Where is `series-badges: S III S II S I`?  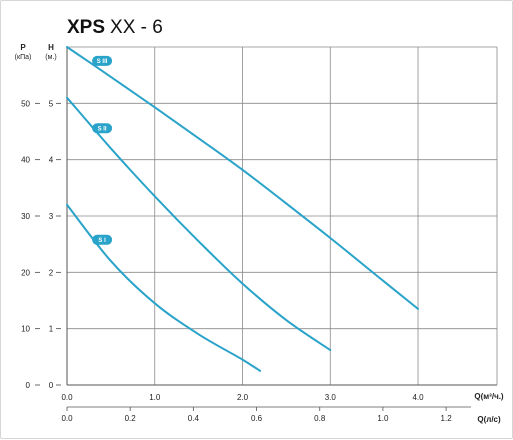 series-badges: S III S II S I is located at coordinates (102, 150).